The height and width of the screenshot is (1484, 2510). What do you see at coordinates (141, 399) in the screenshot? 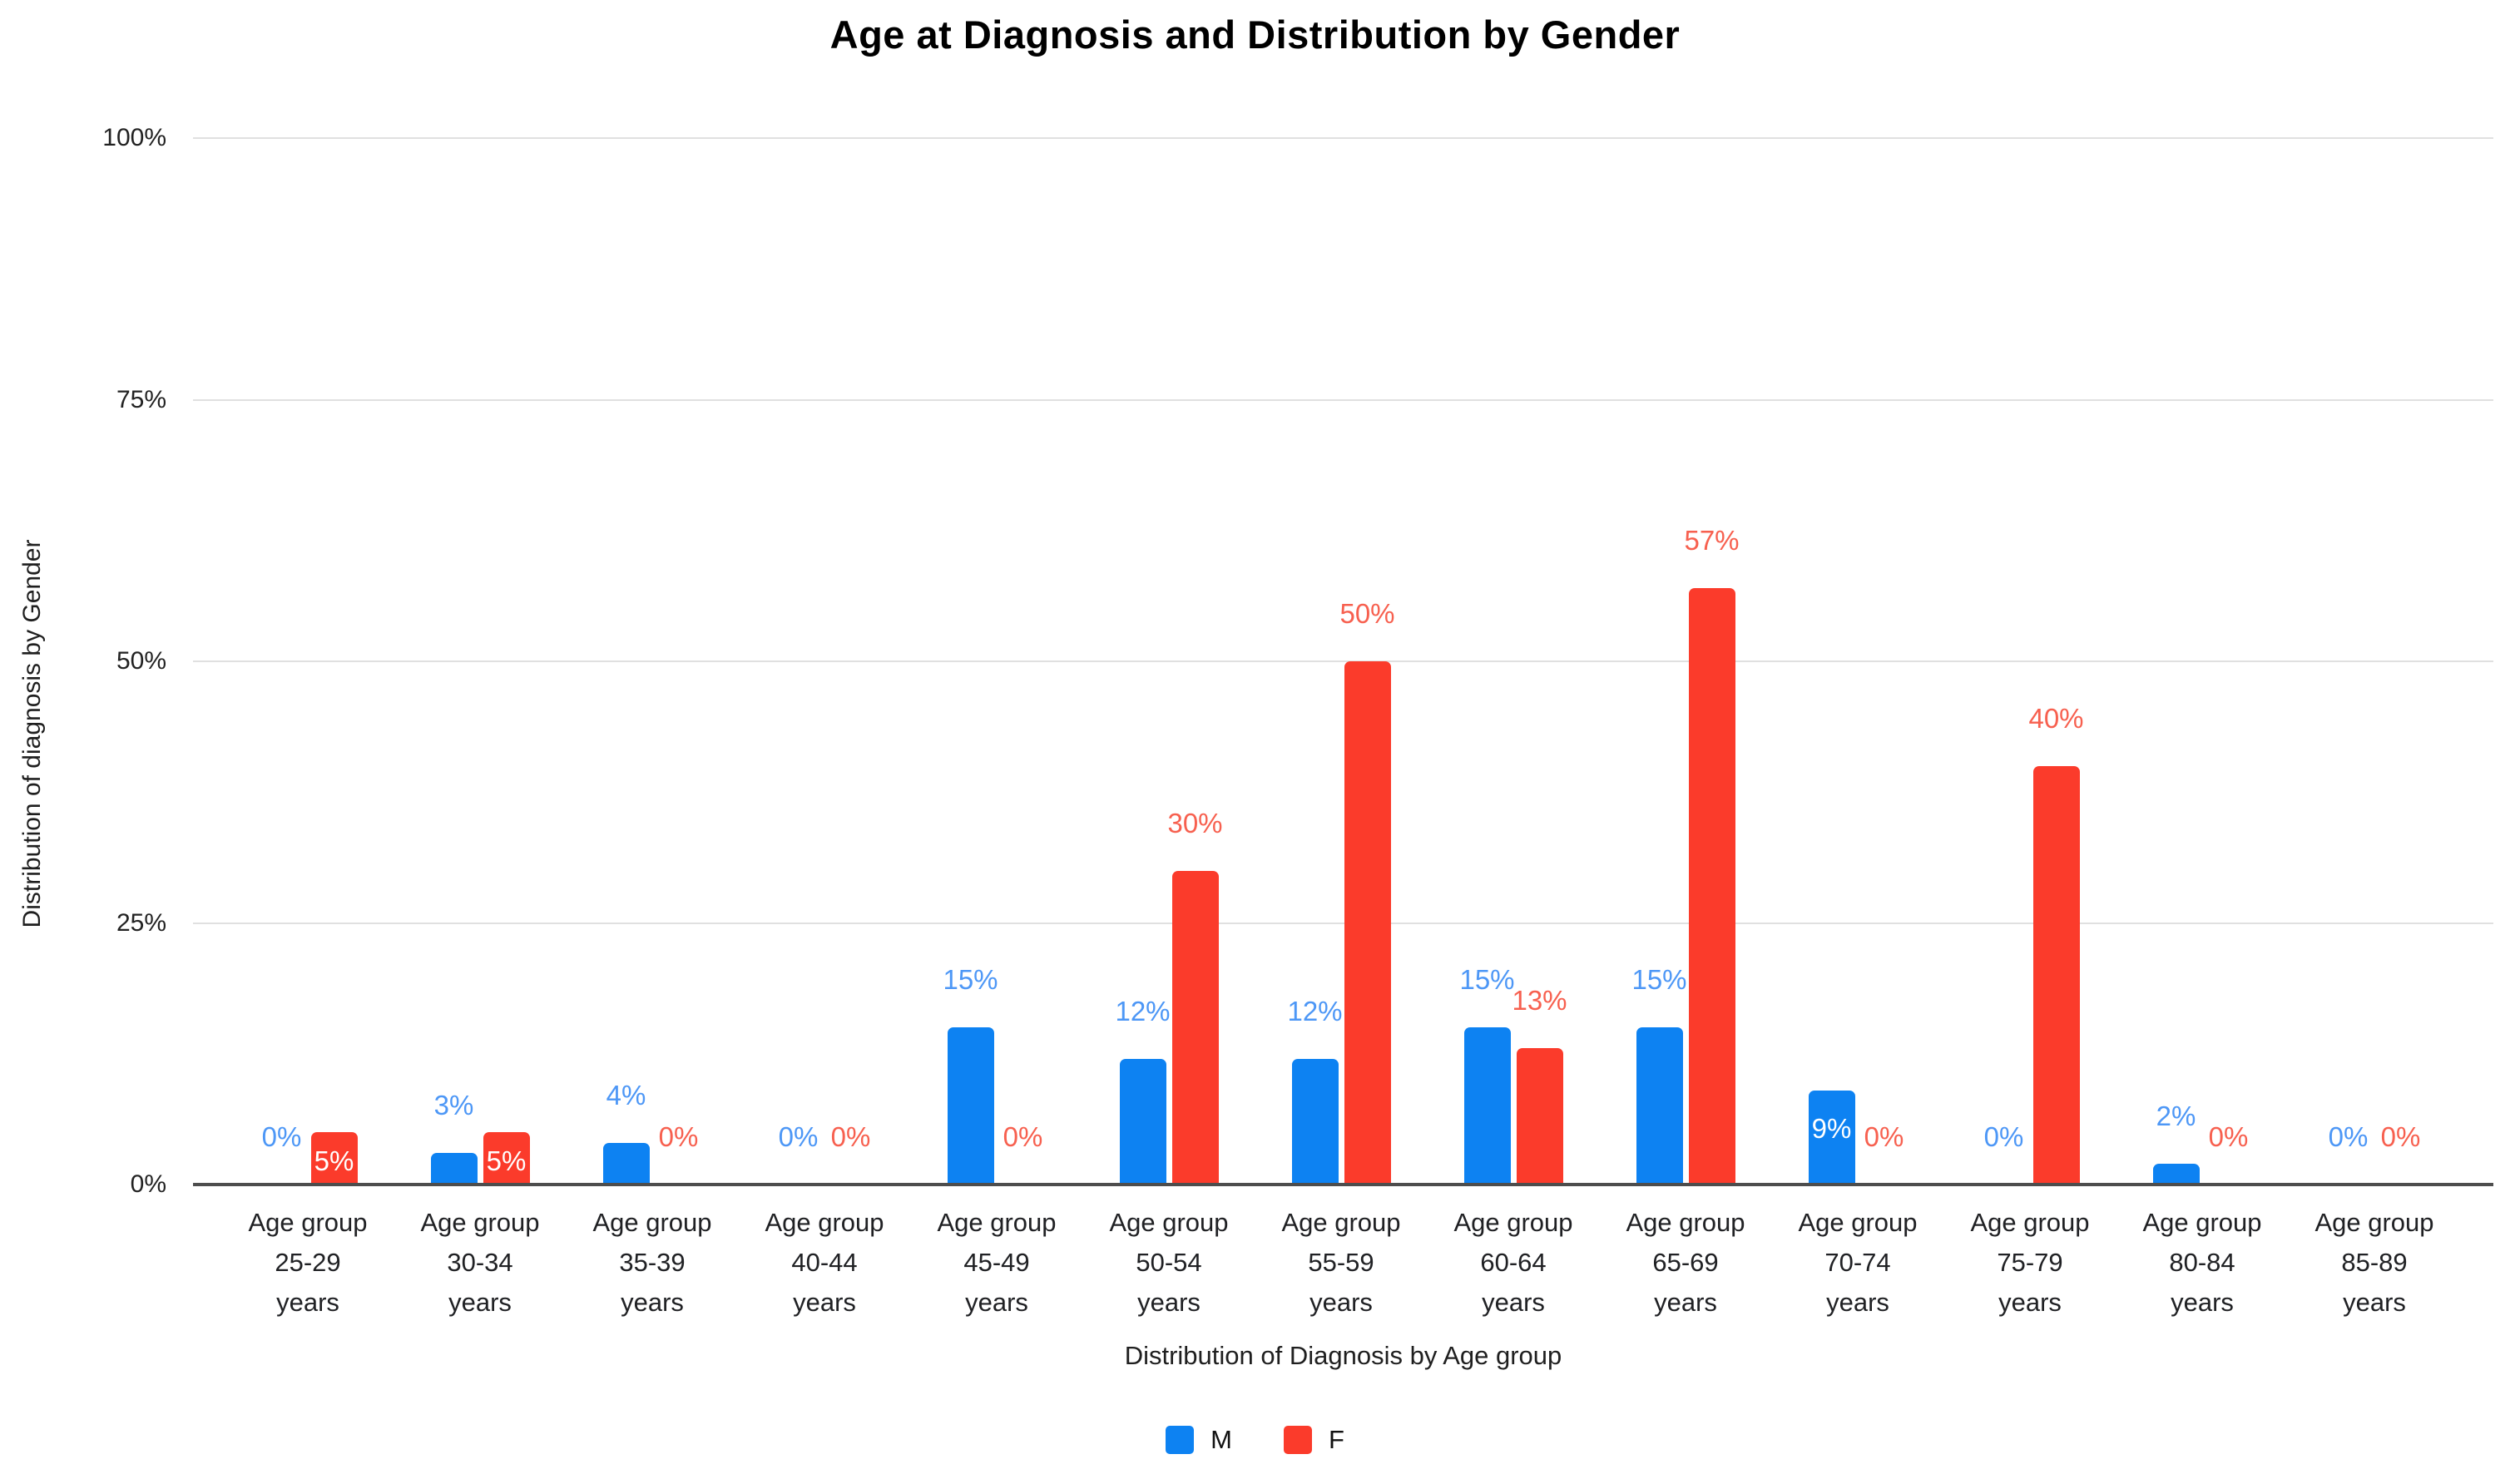
I see `y-tick-label: 75%` at bounding box center [141, 399].